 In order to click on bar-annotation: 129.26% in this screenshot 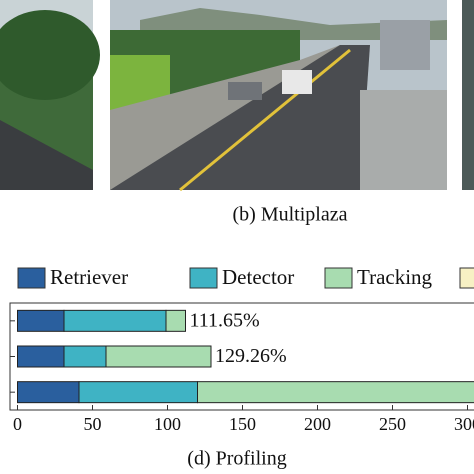, I will do `click(251, 356)`.